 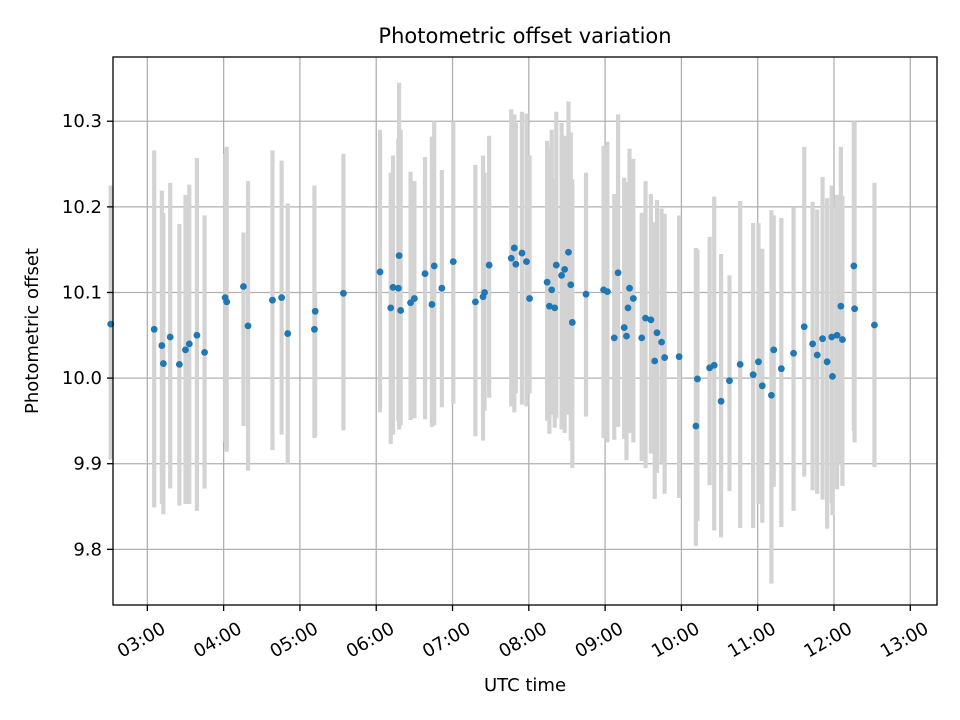 What do you see at coordinates (87, 335) in the screenshot?
I see `y-axis-ticks: 9.8 9.9 10.0 10.1 10.2 10.3` at bounding box center [87, 335].